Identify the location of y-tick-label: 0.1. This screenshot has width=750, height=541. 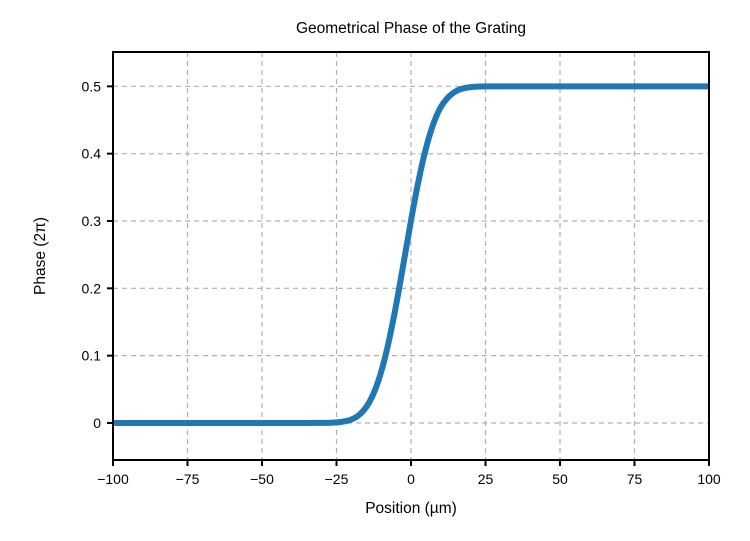
(92, 356).